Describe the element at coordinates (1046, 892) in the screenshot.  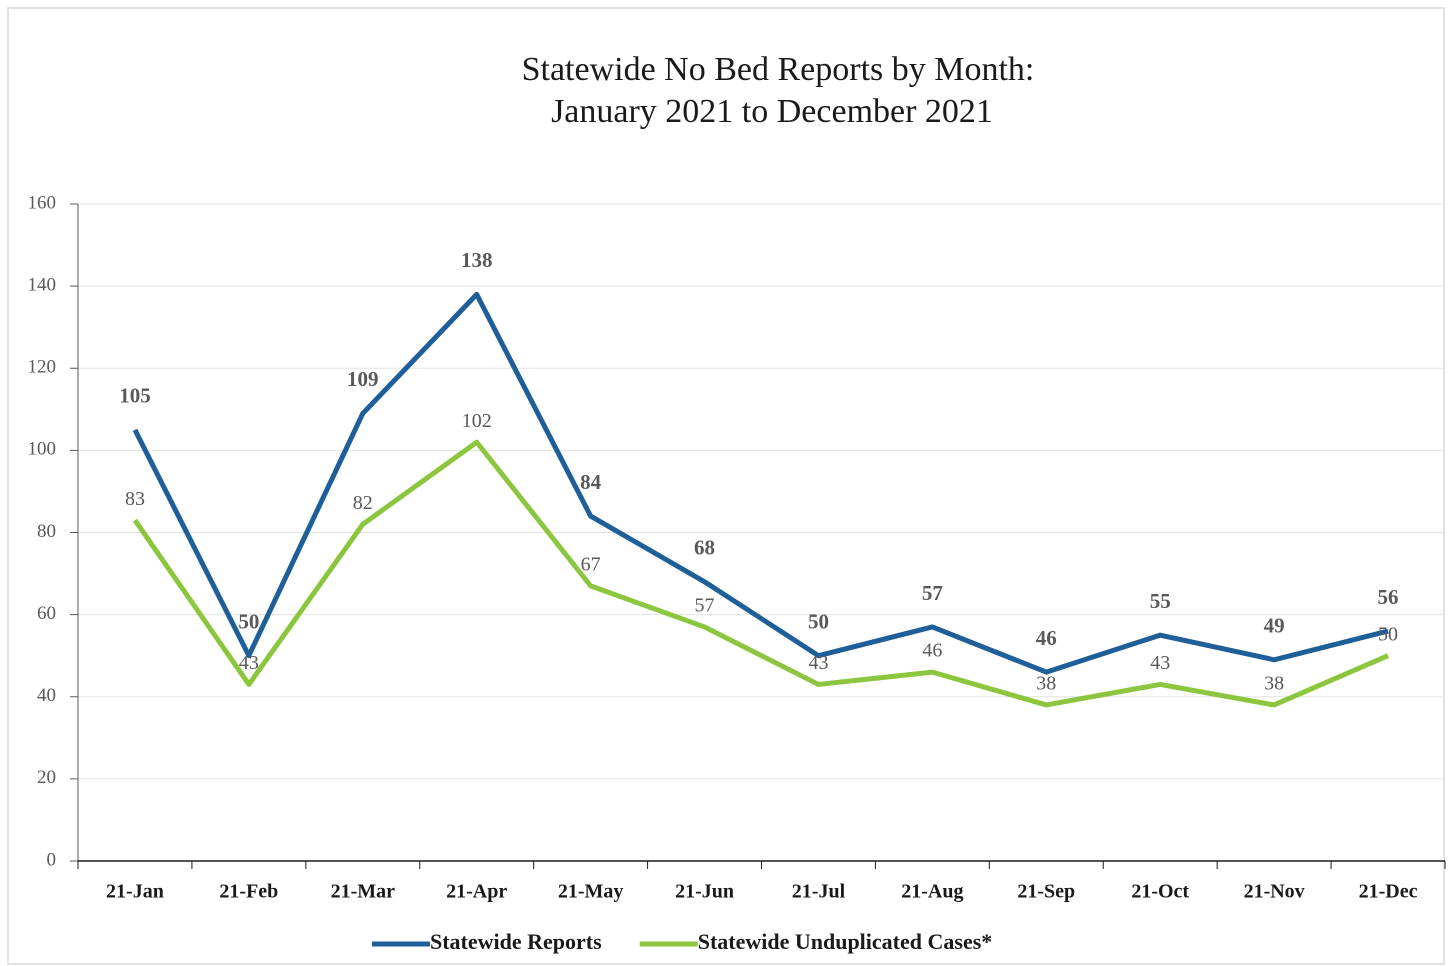
I see `x-tick-label: 21-Sep` at that location.